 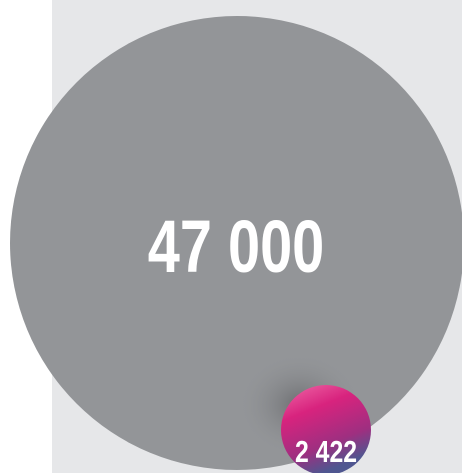 What do you see at coordinates (236, 247) in the screenshot?
I see `big-value: 47 000` at bounding box center [236, 247].